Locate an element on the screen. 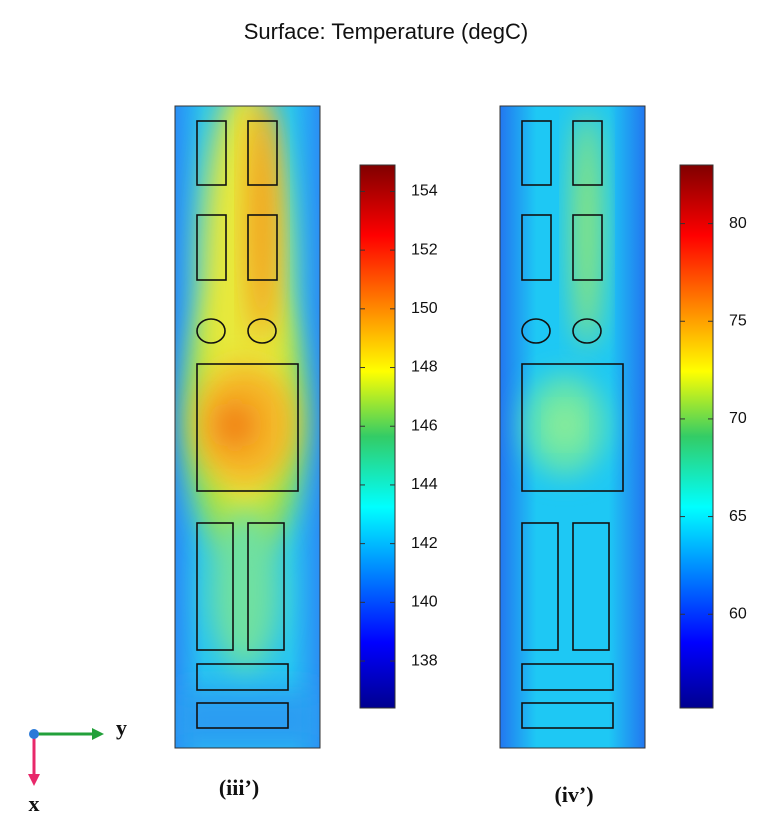 This screenshot has width=772, height=832. field-iii is located at coordinates (247, 427).